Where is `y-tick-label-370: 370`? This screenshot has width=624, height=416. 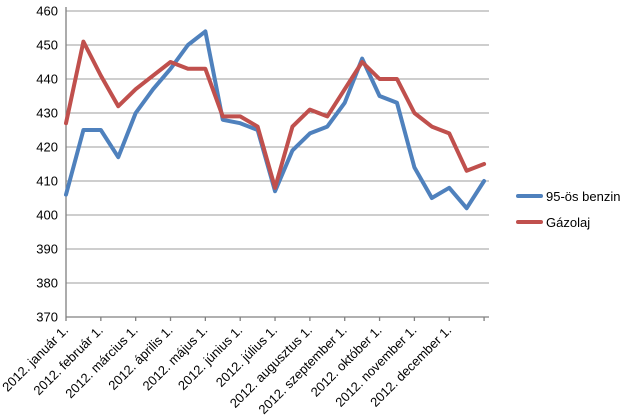
y-tick-label-370: 370 is located at coordinates (47, 317).